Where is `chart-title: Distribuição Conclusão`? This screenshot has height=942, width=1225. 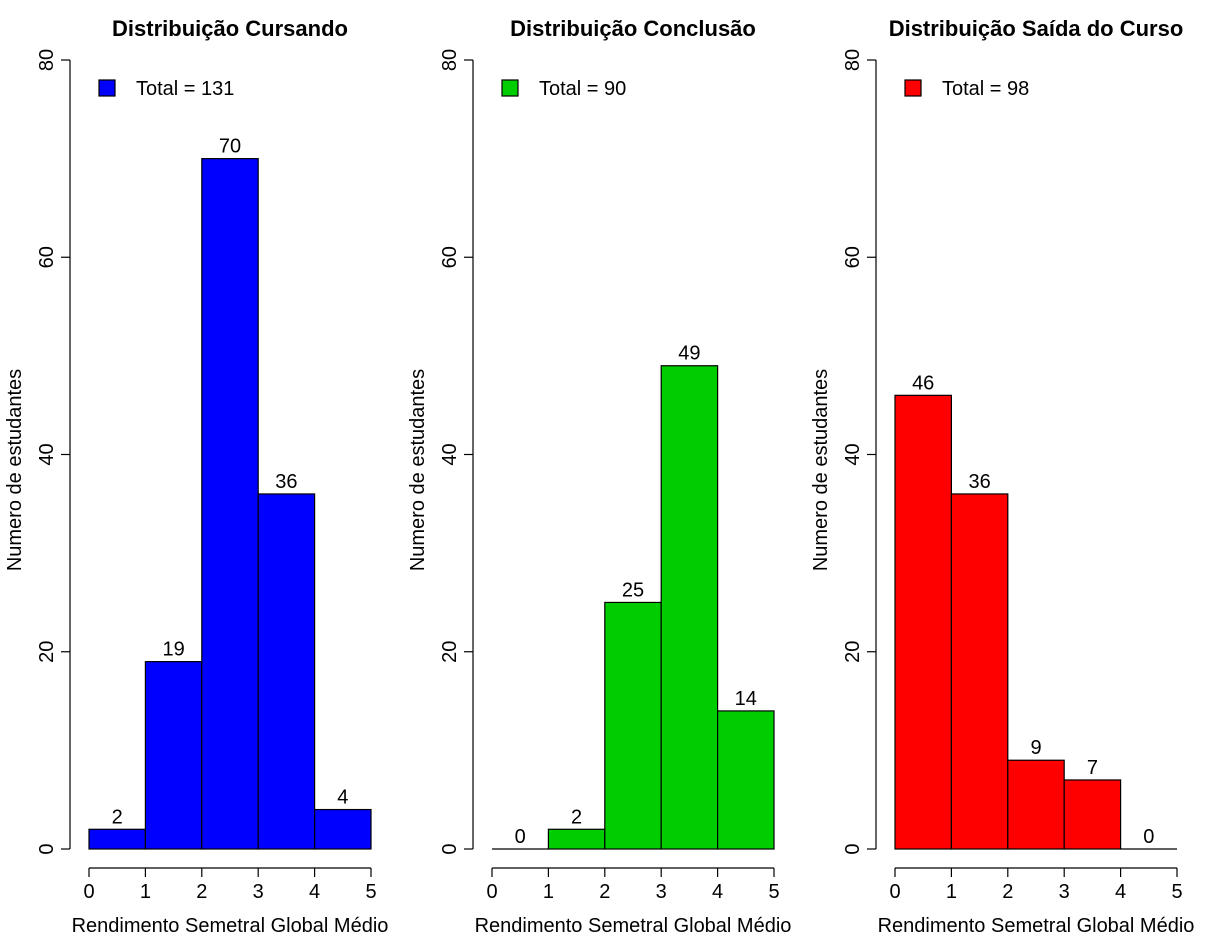 chart-title: Distribuição Conclusão is located at coordinates (633, 28).